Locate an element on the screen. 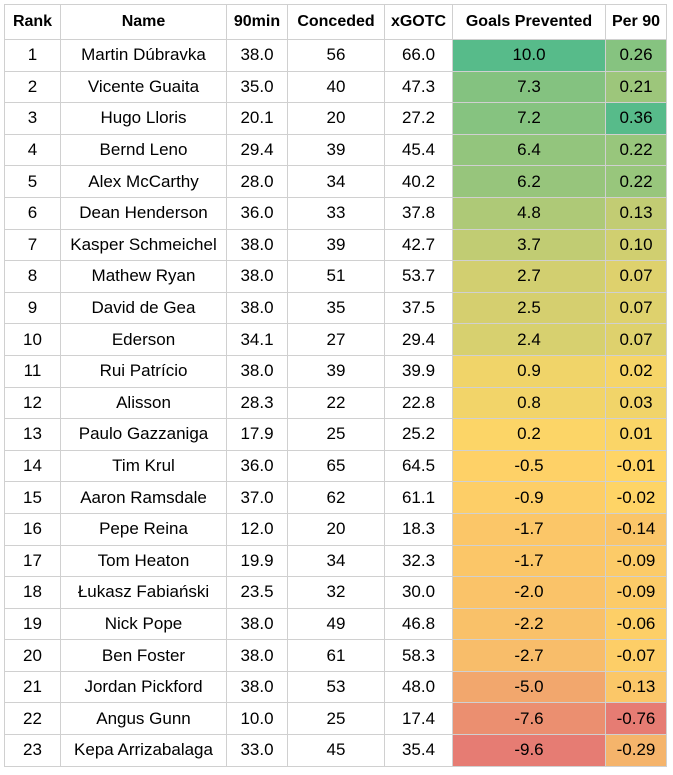 The image size is (673, 775). goals-prevented-cell: 0.8 is located at coordinates (529, 403).